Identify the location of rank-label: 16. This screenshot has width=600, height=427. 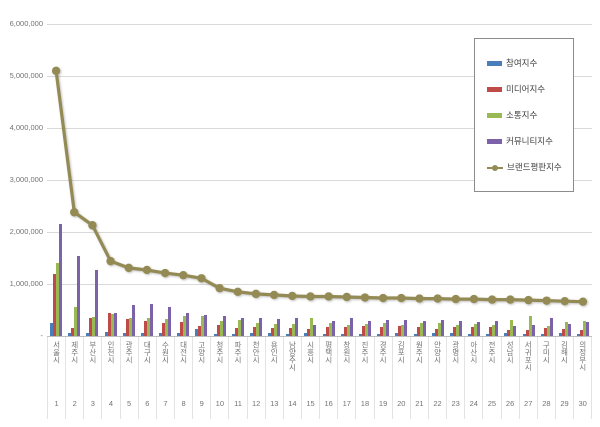
(328, 403).